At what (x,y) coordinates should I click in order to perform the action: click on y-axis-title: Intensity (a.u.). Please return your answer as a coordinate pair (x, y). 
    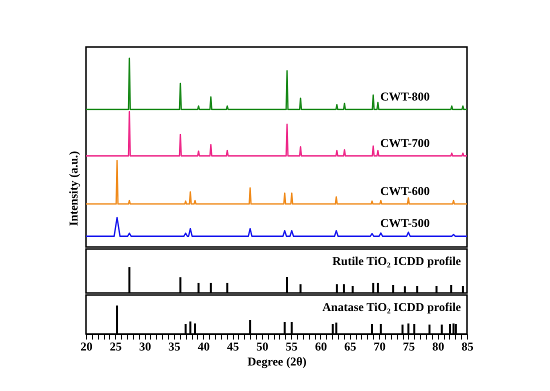
    Looking at the image, I should click on (73, 188).